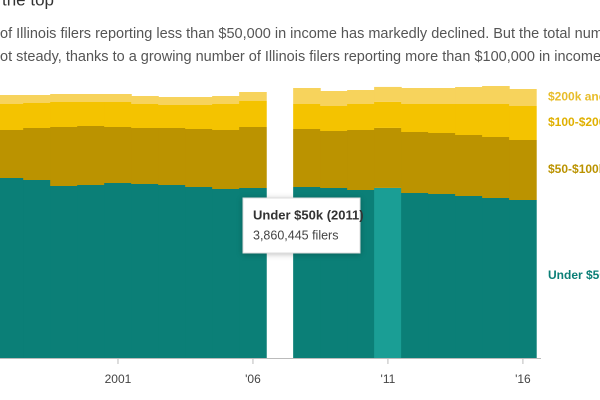  I want to click on tooltip-title: Under $50k (2011), so click(308, 214).